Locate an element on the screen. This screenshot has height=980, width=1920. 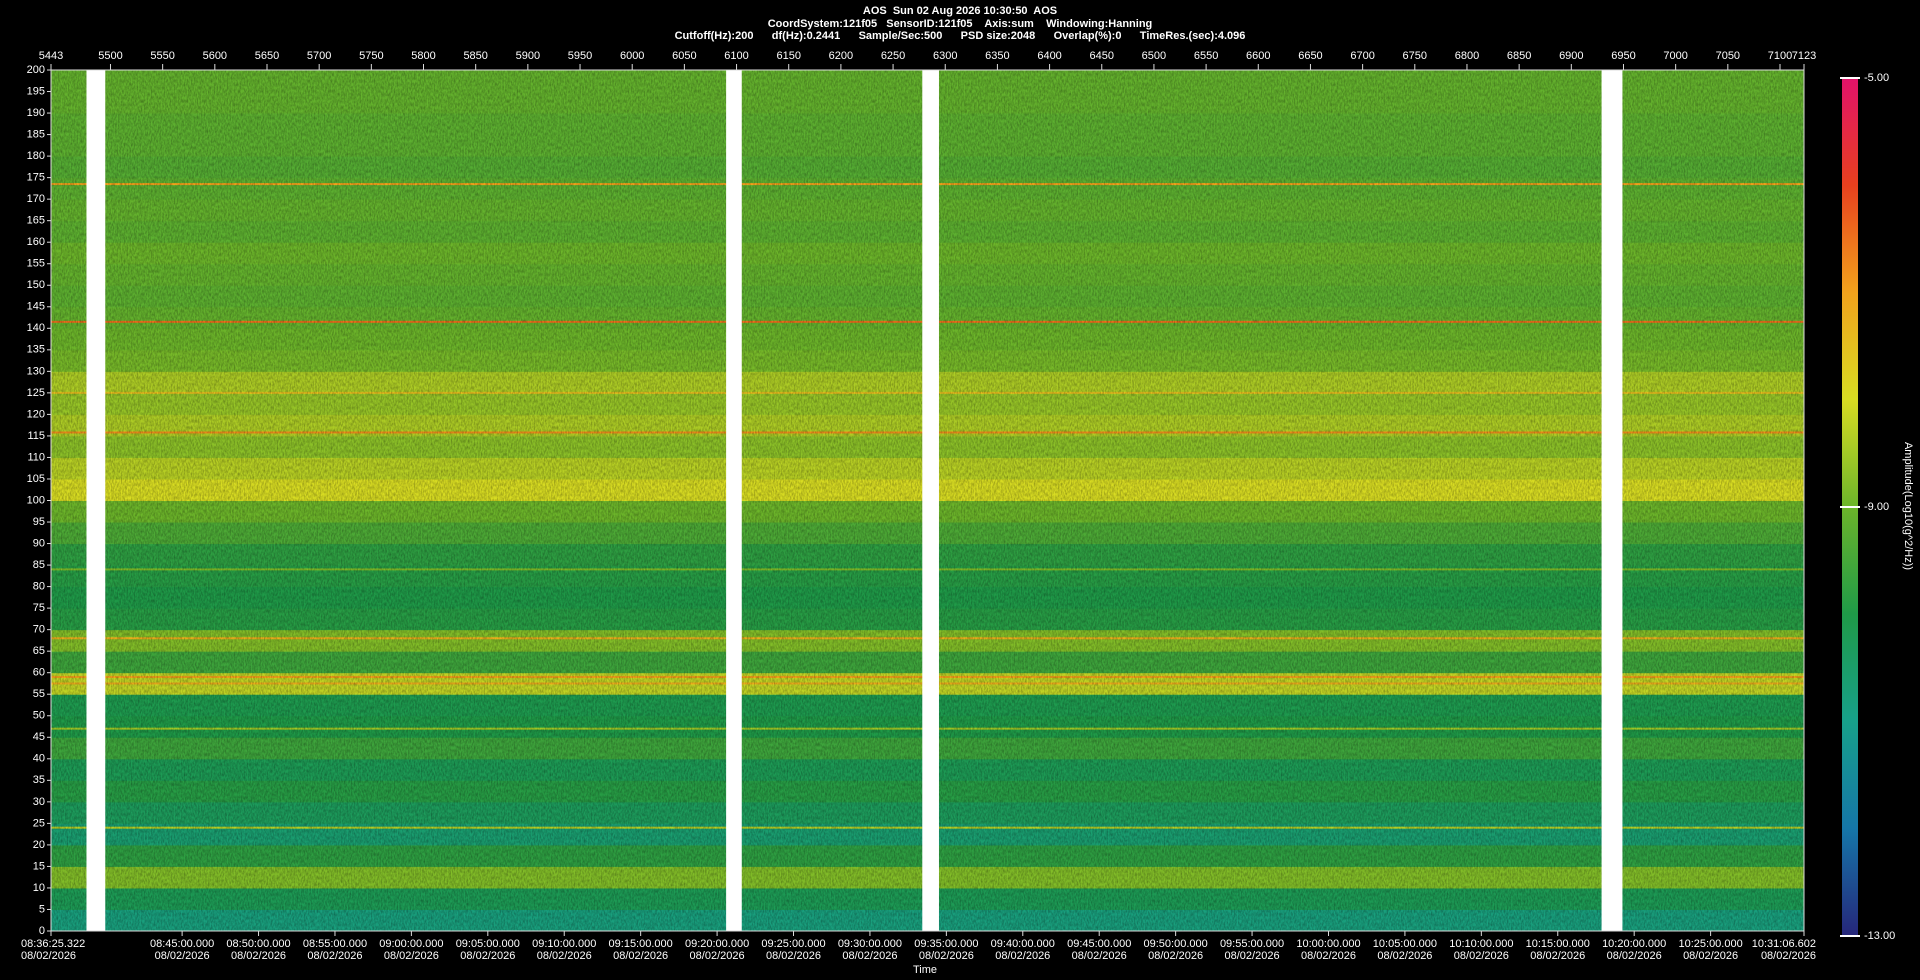
y-tick-label: 25 is located at coordinates (39, 823).